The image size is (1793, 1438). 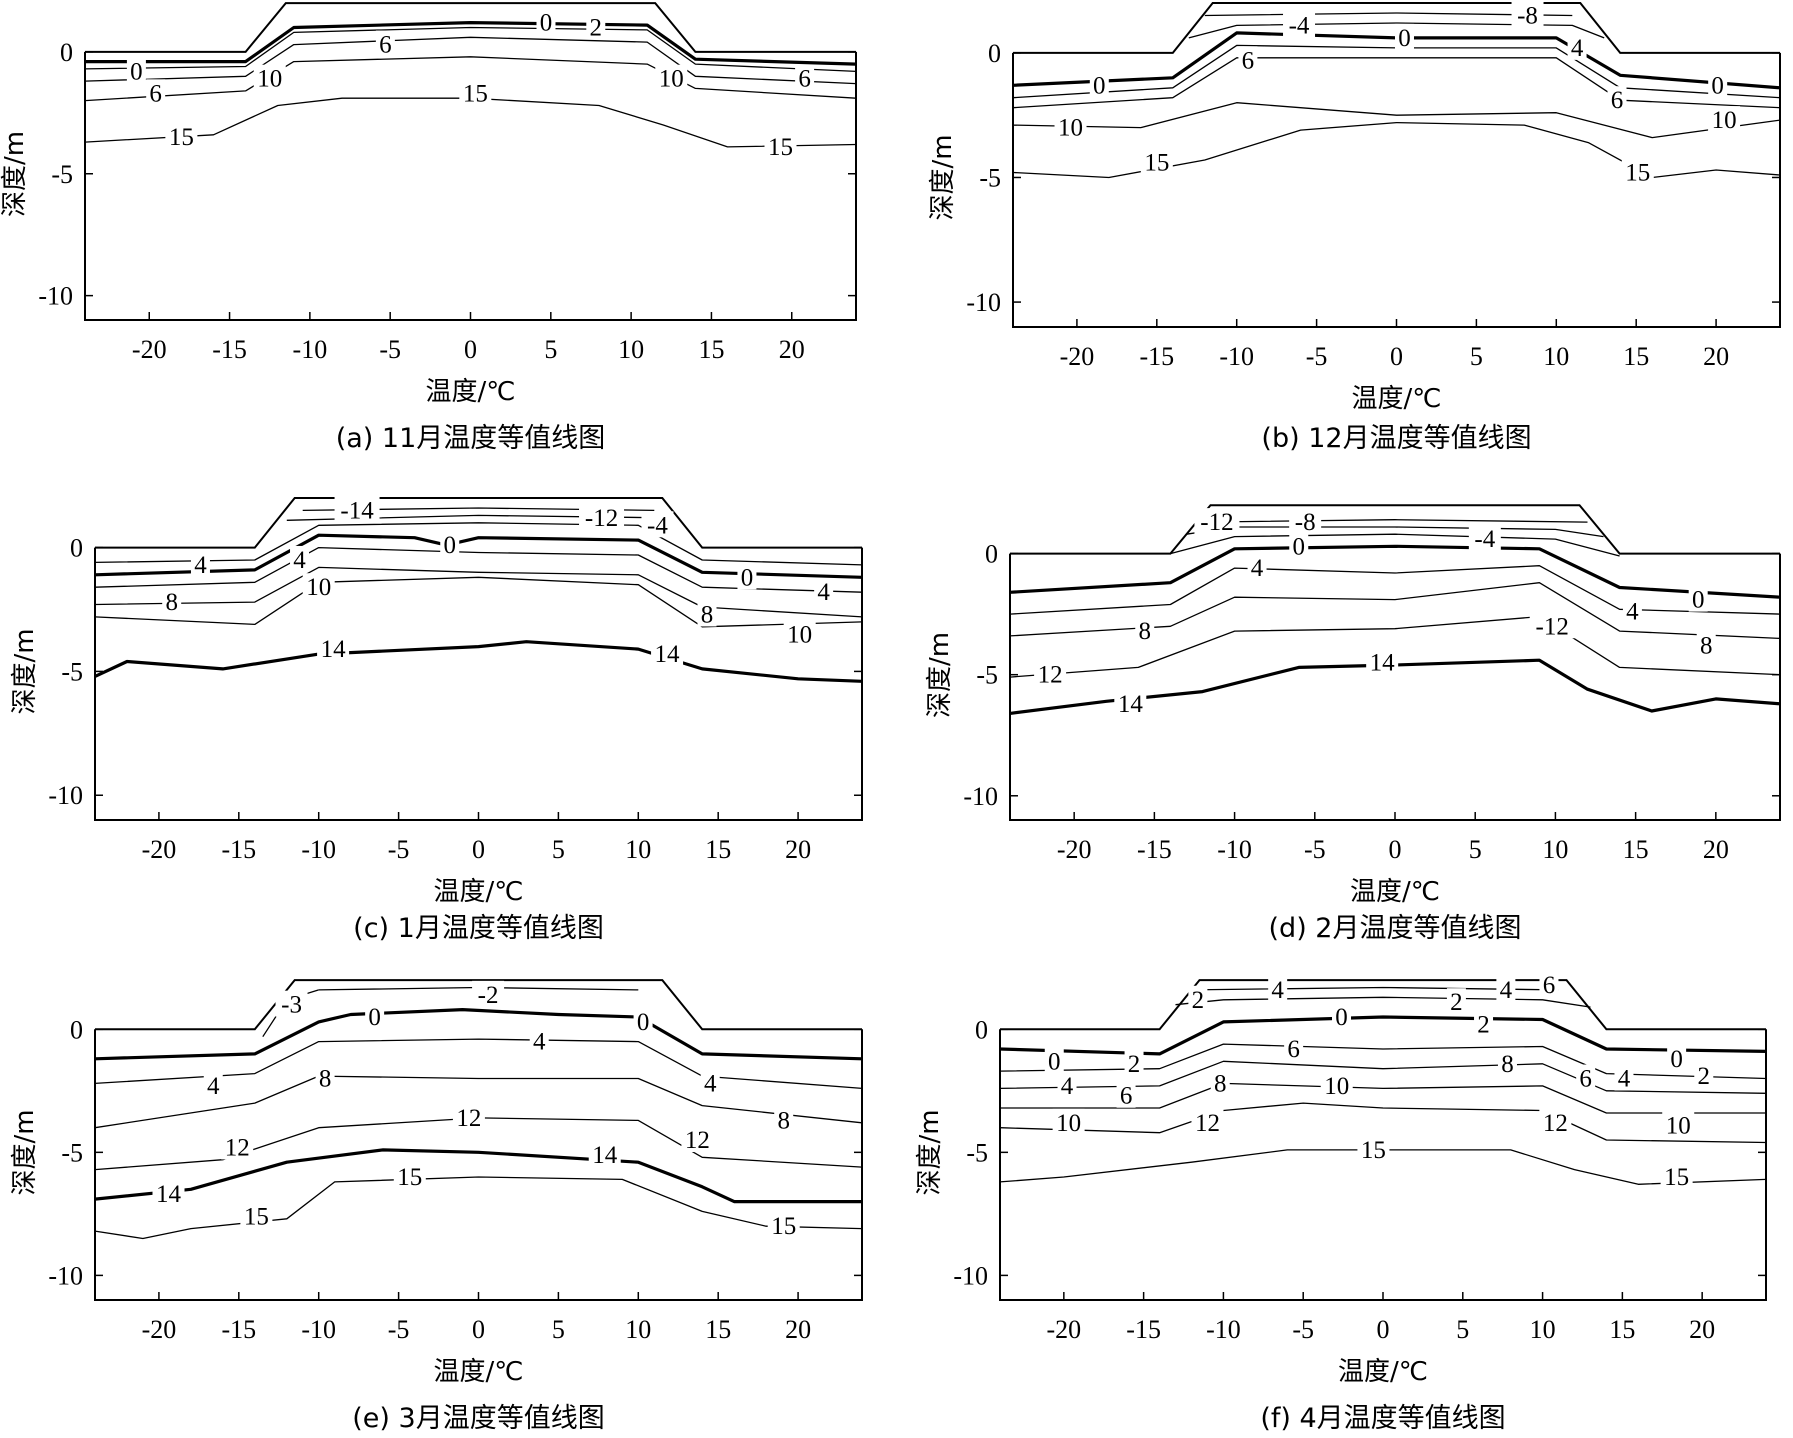 I want to click on x-tick-label: -20, so click(x=1074, y=849).